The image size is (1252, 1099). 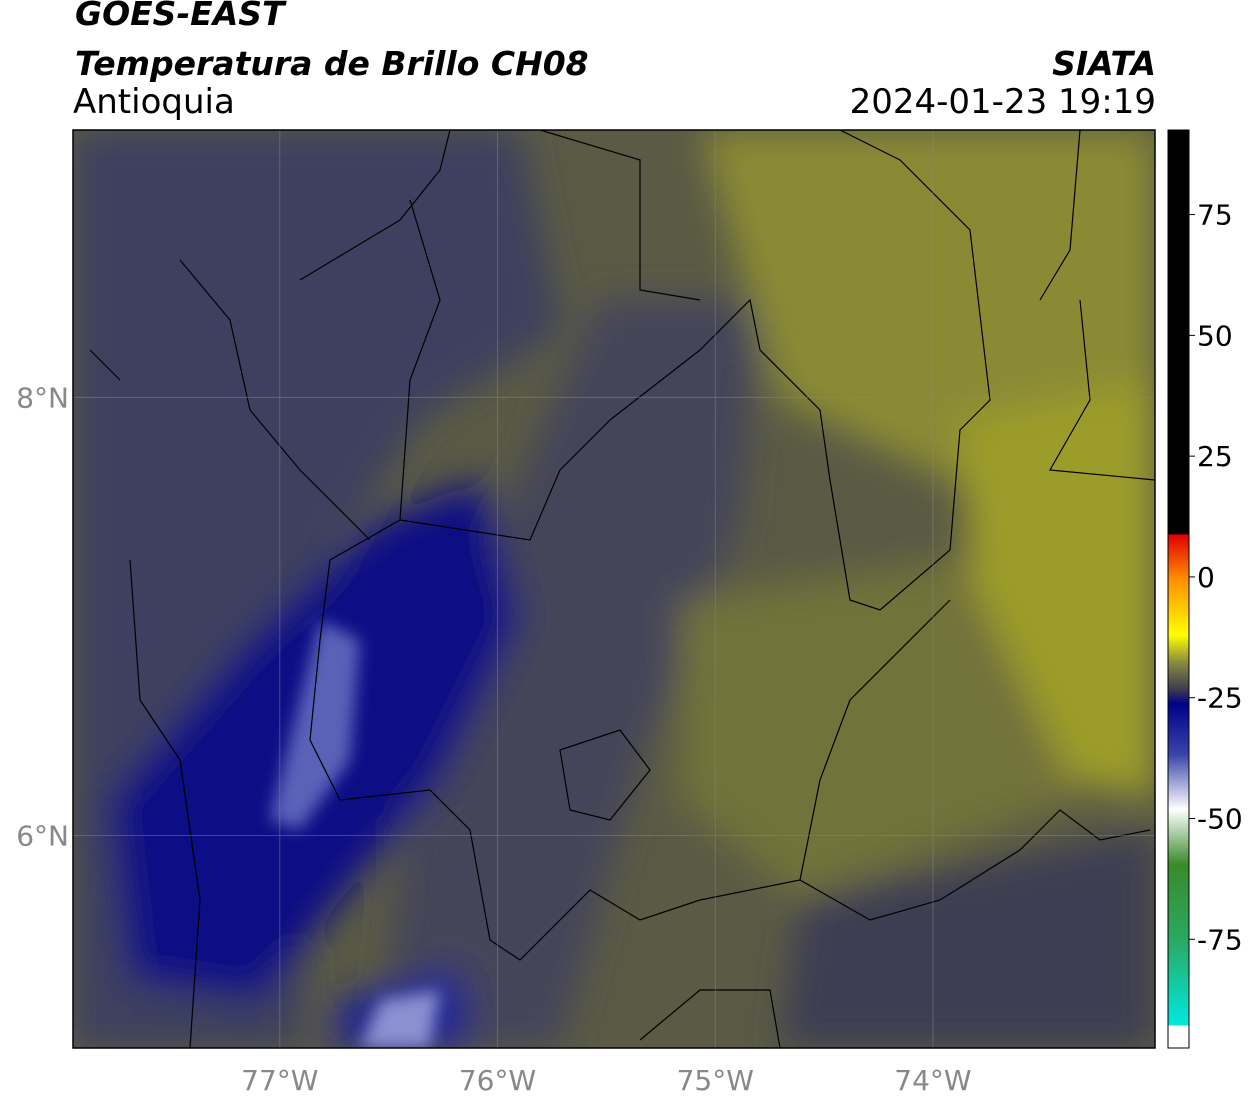 What do you see at coordinates (279, 1080) in the screenshot?
I see `x-tick-label: 77°W` at bounding box center [279, 1080].